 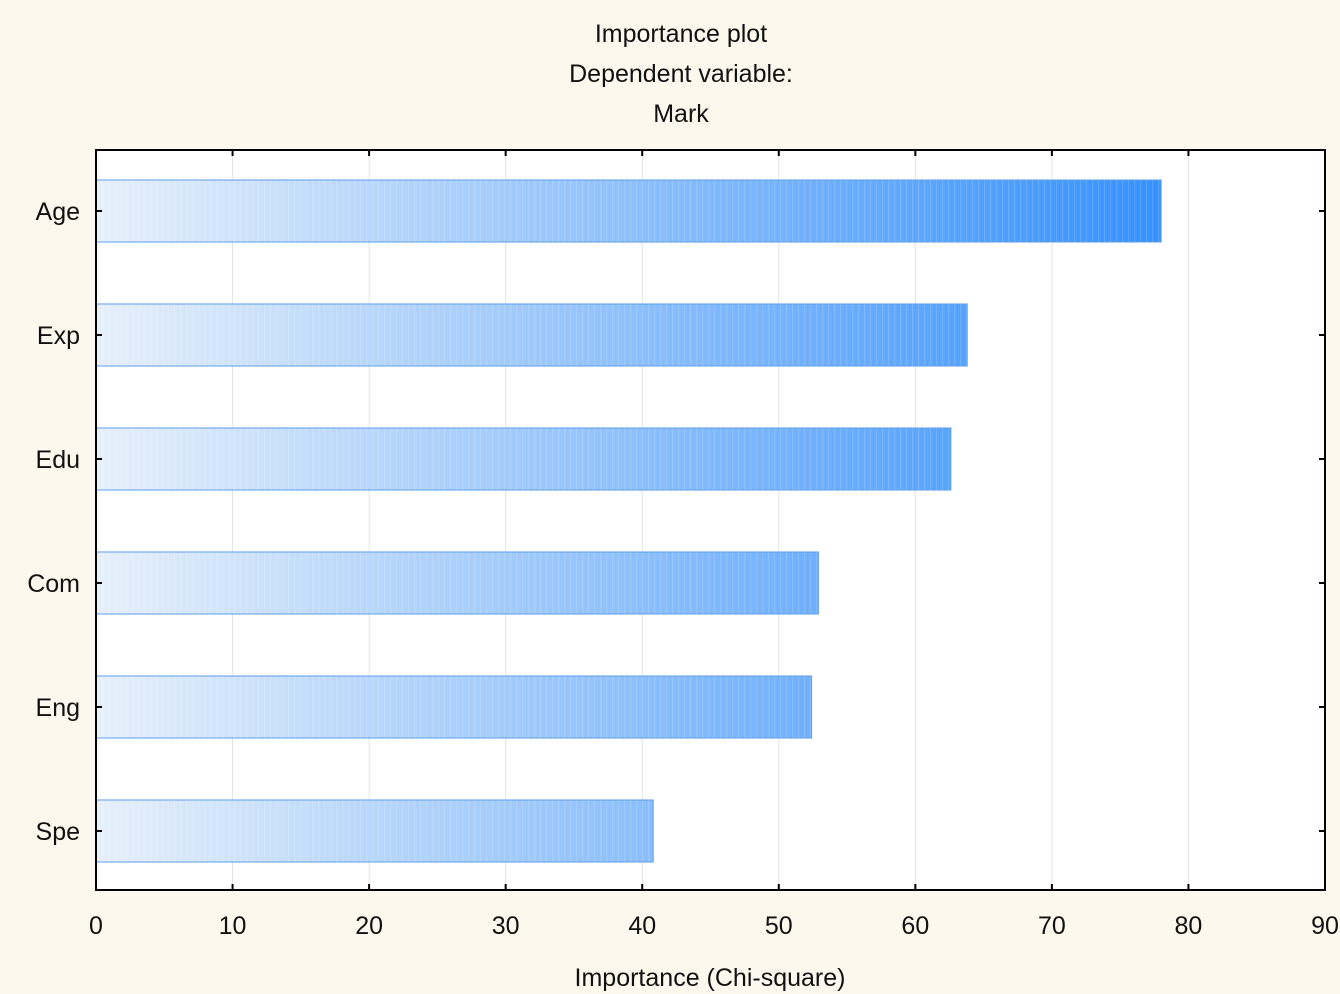 I want to click on bar-stripes-age, so click(x=629, y=211).